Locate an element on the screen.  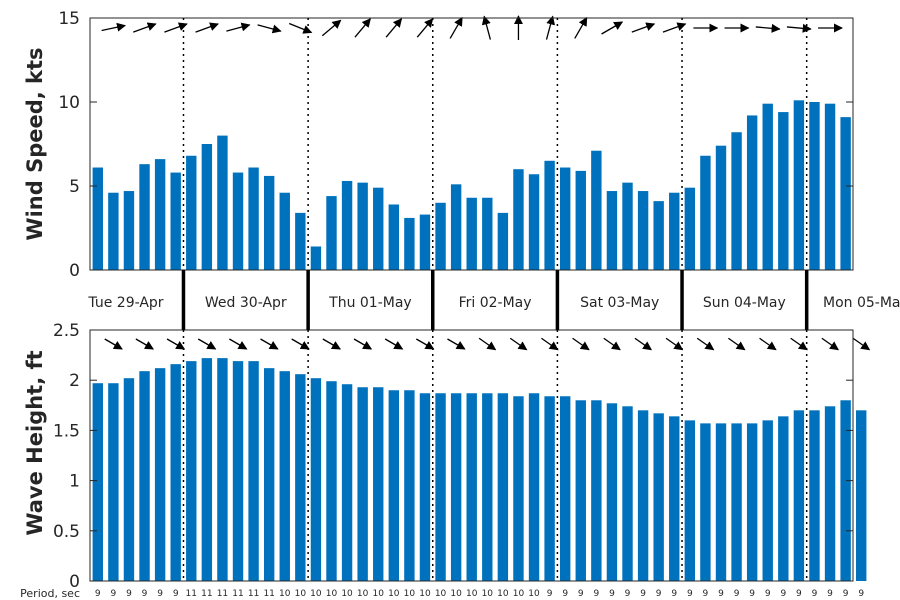
wind-y-tick-label: 5 is located at coordinates (74, 187).